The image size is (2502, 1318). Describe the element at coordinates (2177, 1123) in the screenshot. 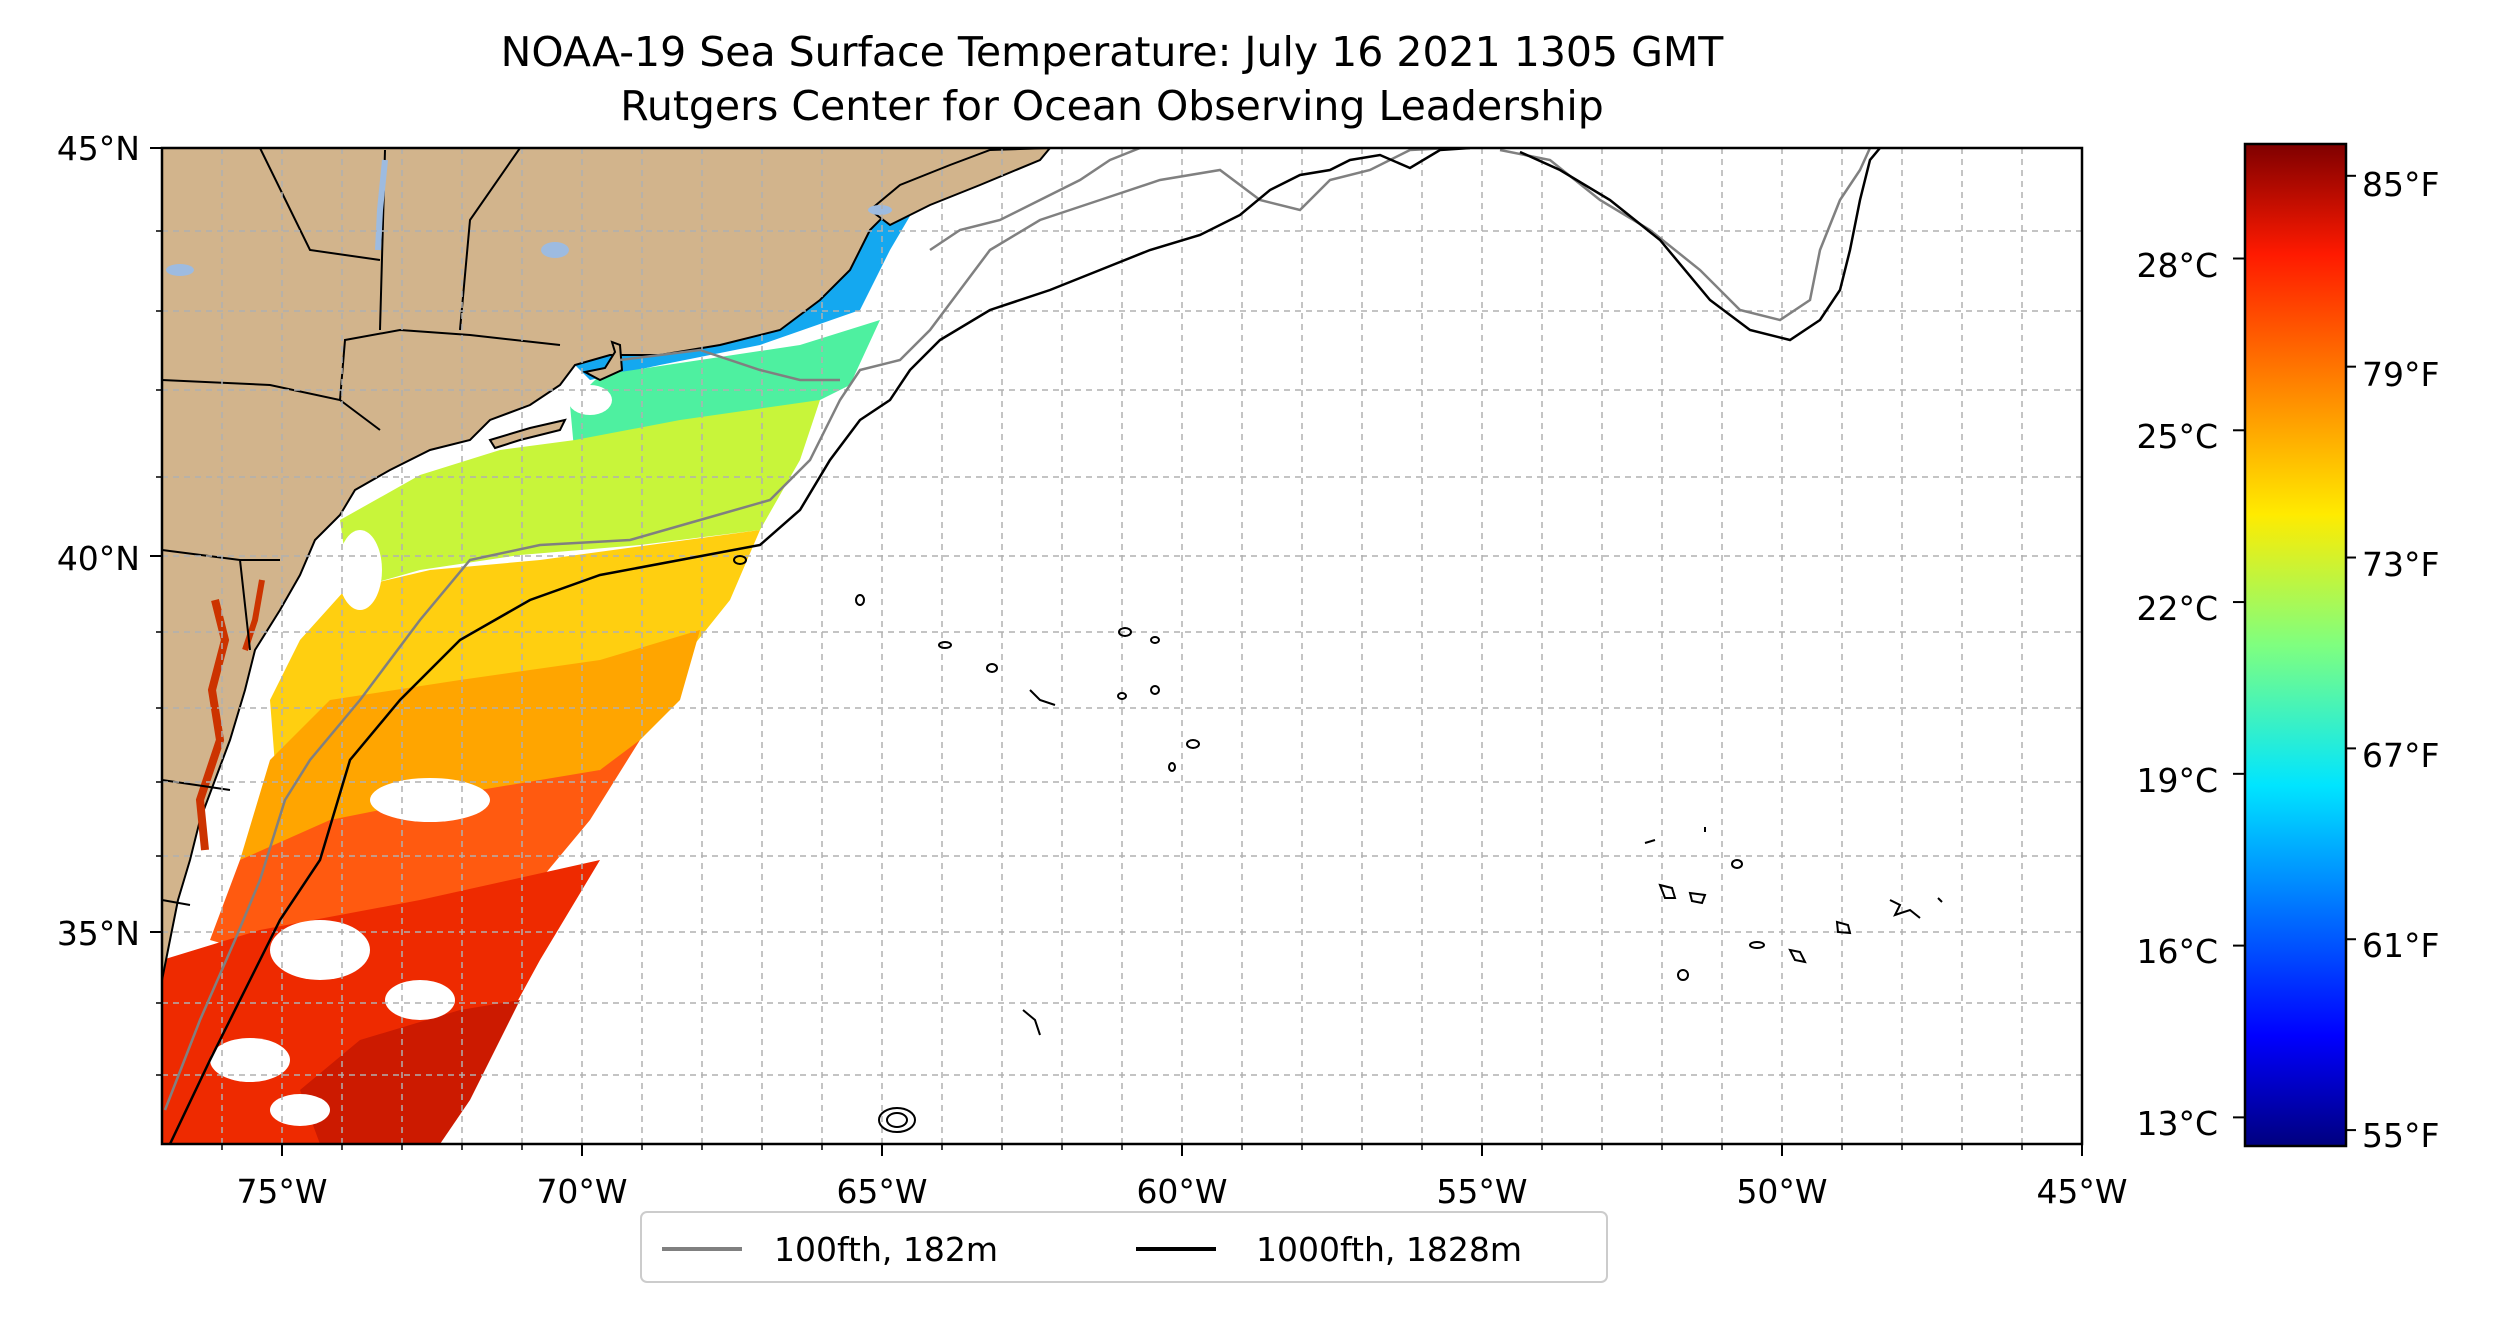

I see `colorbar-celsius-label-13: 13°C` at that location.